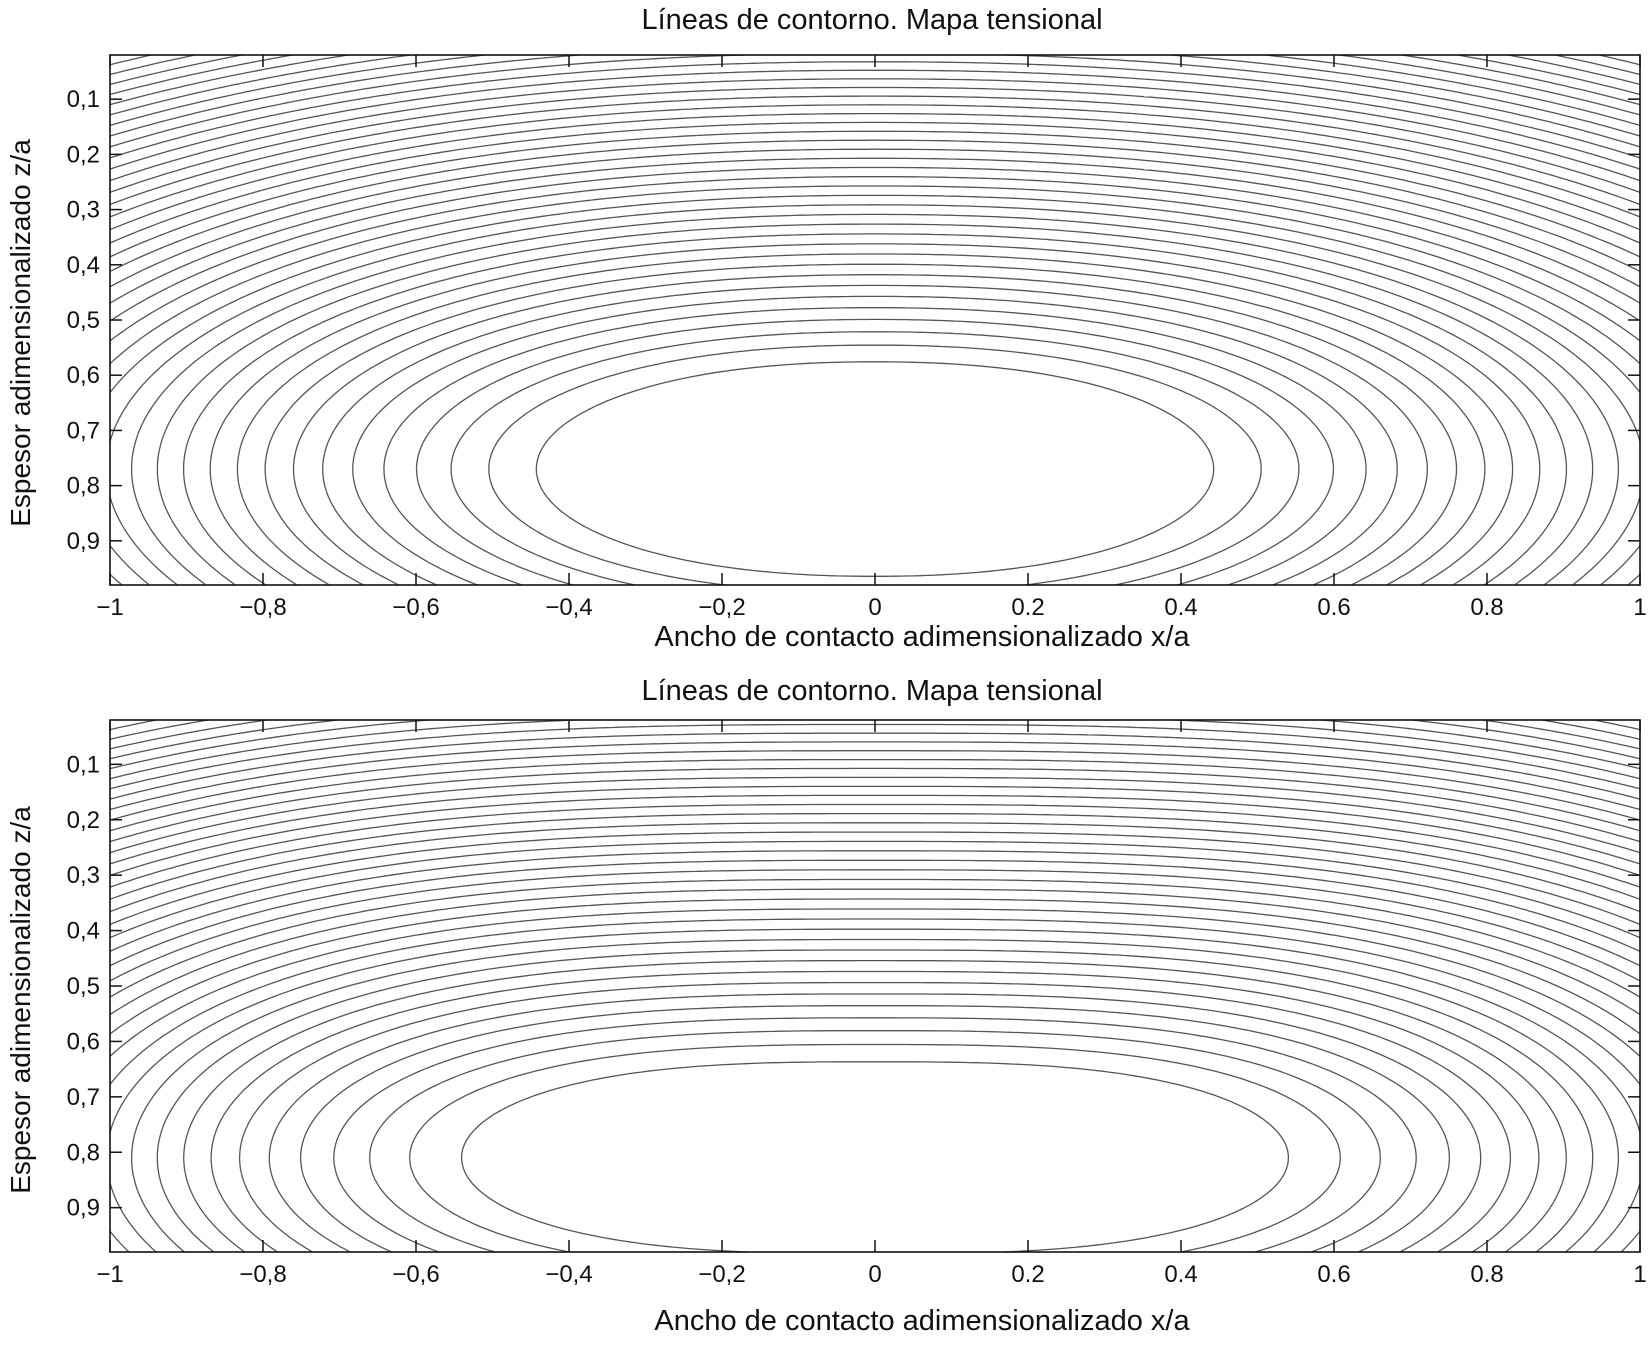  Describe the element at coordinates (83, 320) in the screenshot. I see `y-tick-label: 0,5` at that location.